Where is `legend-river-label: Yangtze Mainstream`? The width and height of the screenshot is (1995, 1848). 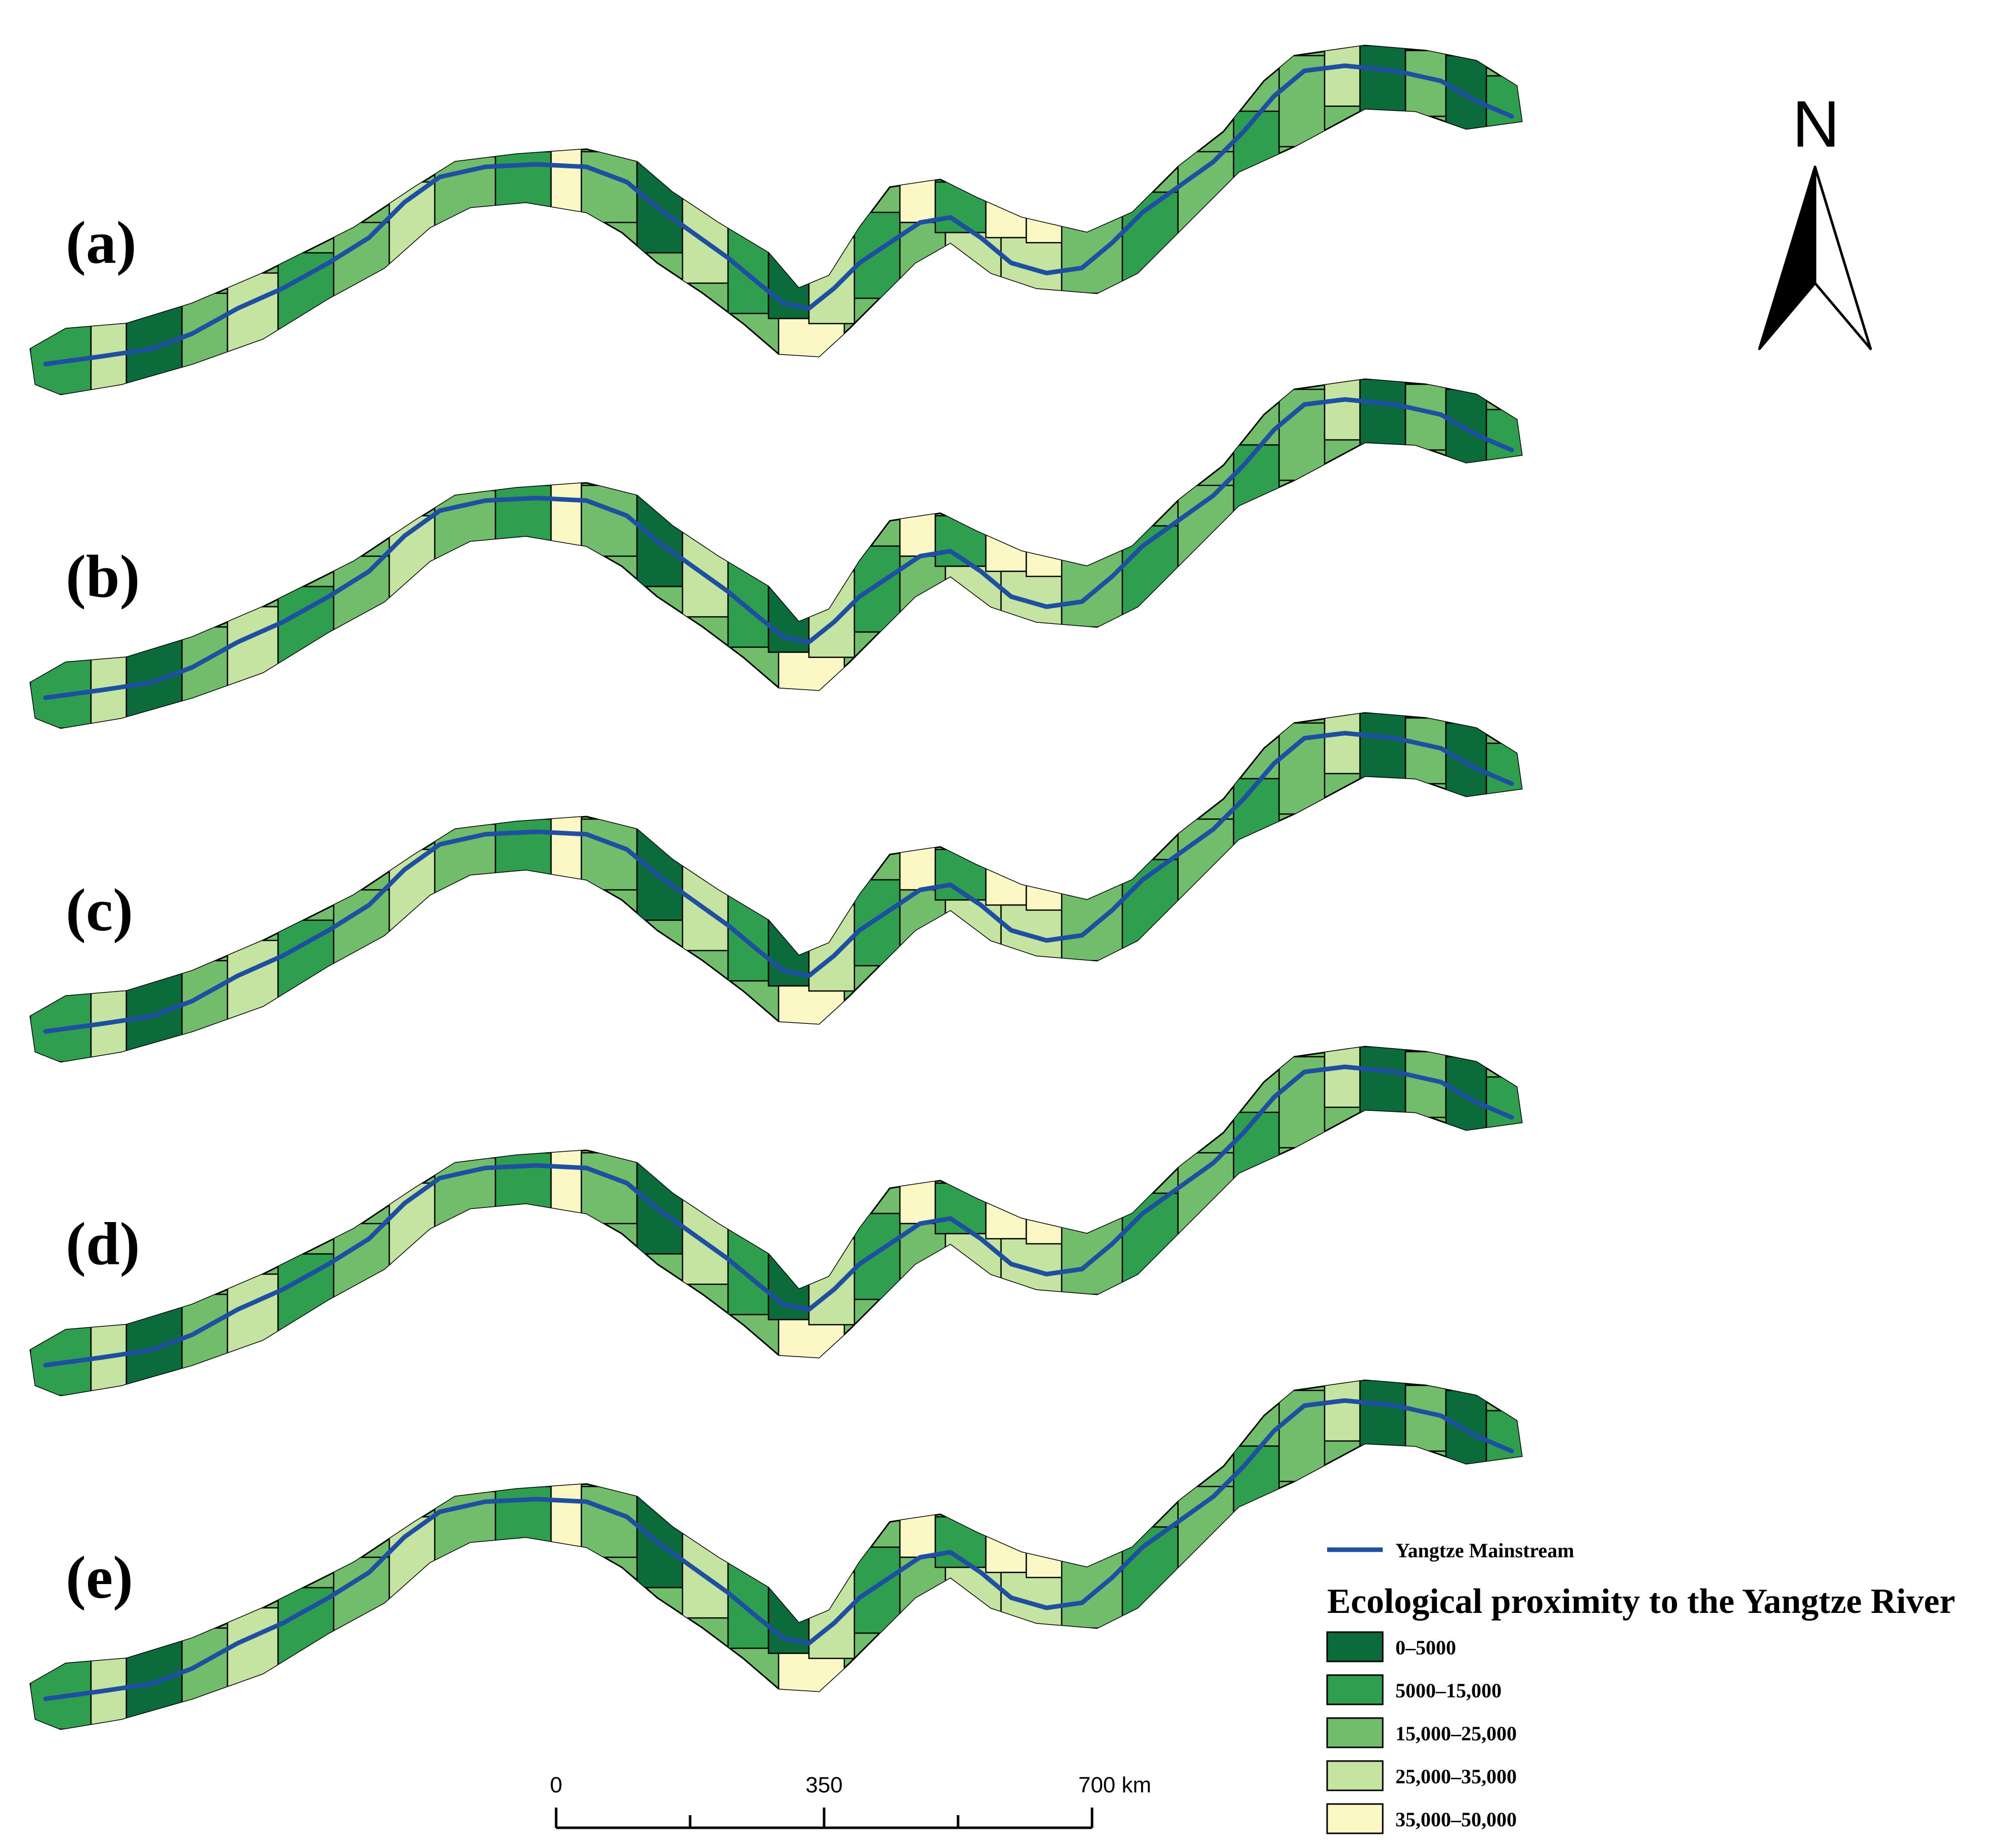 legend-river-label: Yangtze Mainstream is located at coordinates (1485, 1550).